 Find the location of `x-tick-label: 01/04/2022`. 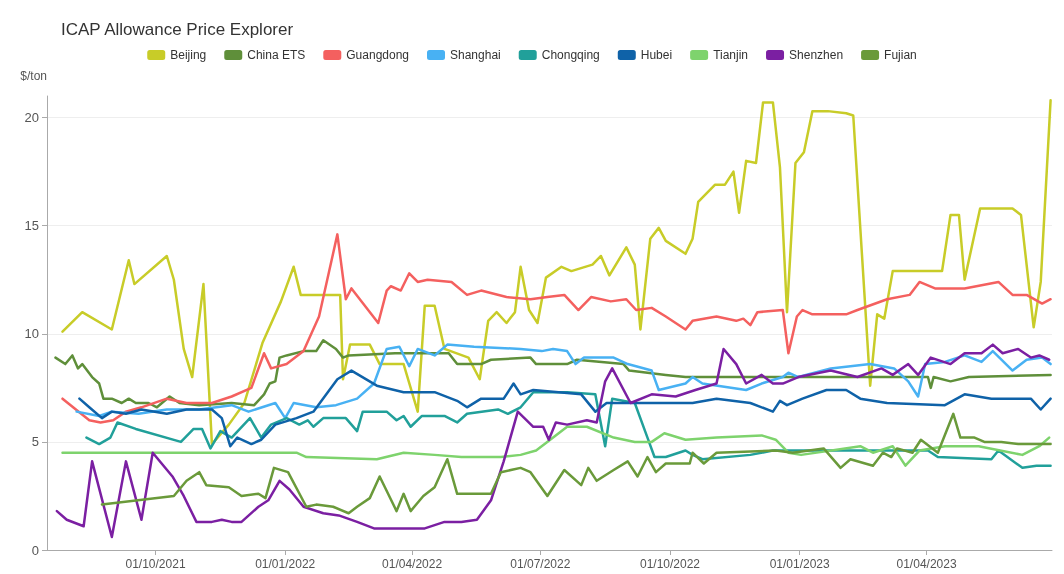

x-tick-label: 01/04/2022 is located at coordinates (412, 564).